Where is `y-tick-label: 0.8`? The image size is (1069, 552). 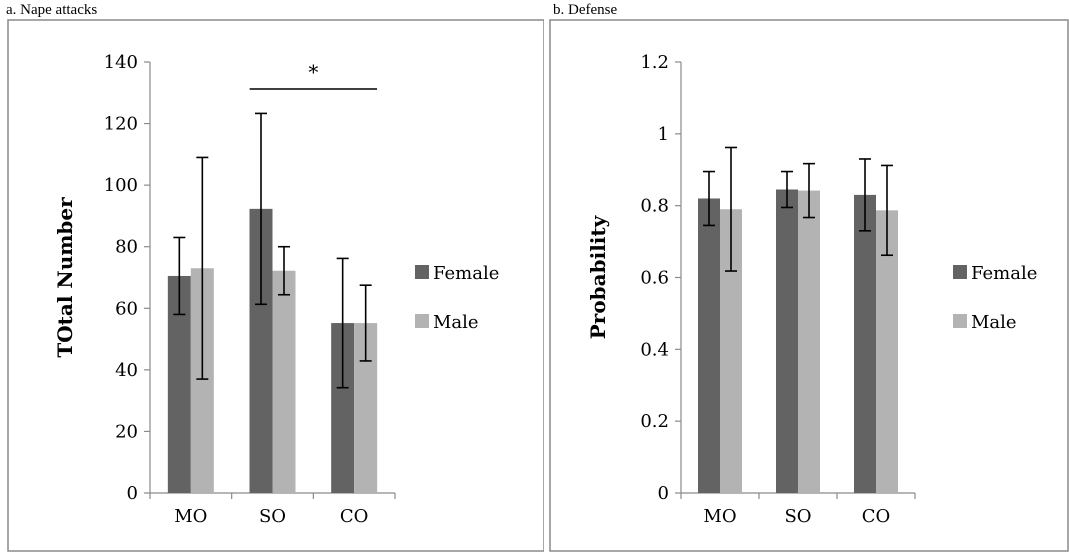 y-tick-label: 0.8 is located at coordinates (654, 206).